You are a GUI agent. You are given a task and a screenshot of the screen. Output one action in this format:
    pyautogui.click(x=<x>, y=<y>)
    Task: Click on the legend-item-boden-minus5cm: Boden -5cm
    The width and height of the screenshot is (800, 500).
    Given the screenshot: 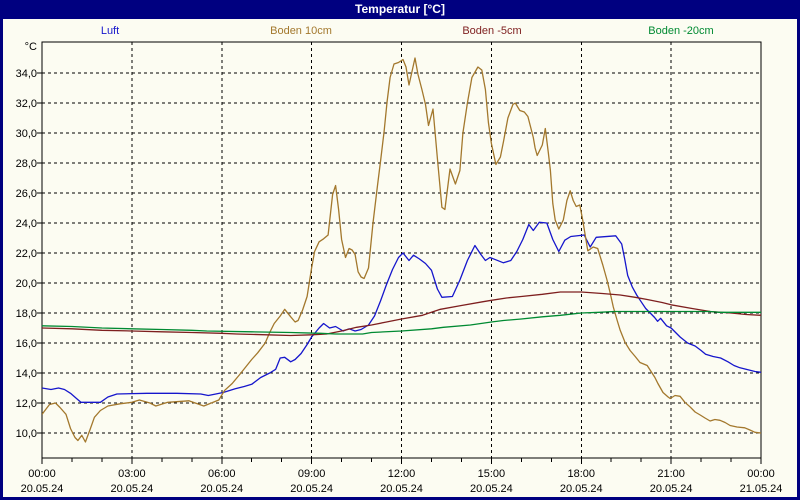 What is the action you would take?
    pyautogui.click(x=492, y=31)
    